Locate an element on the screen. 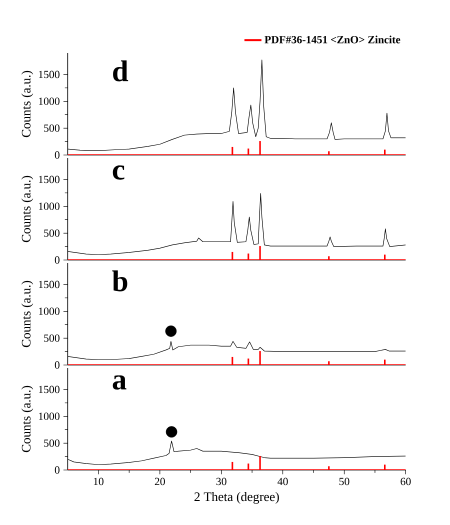  x-tick-label: 10 is located at coordinates (99, 482).